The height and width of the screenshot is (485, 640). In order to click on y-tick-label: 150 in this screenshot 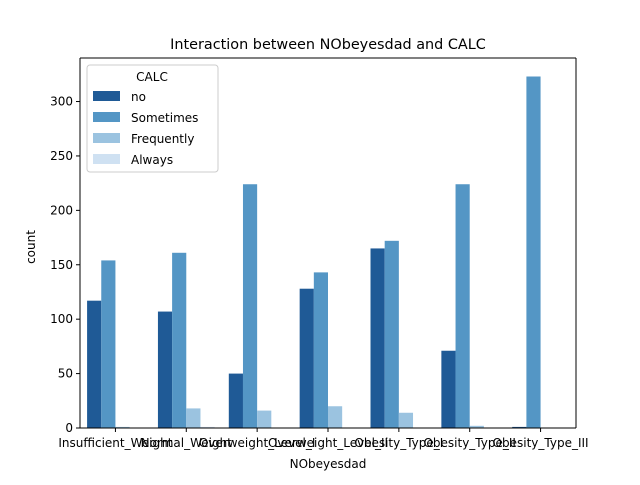, I will do `click(61, 265)`.